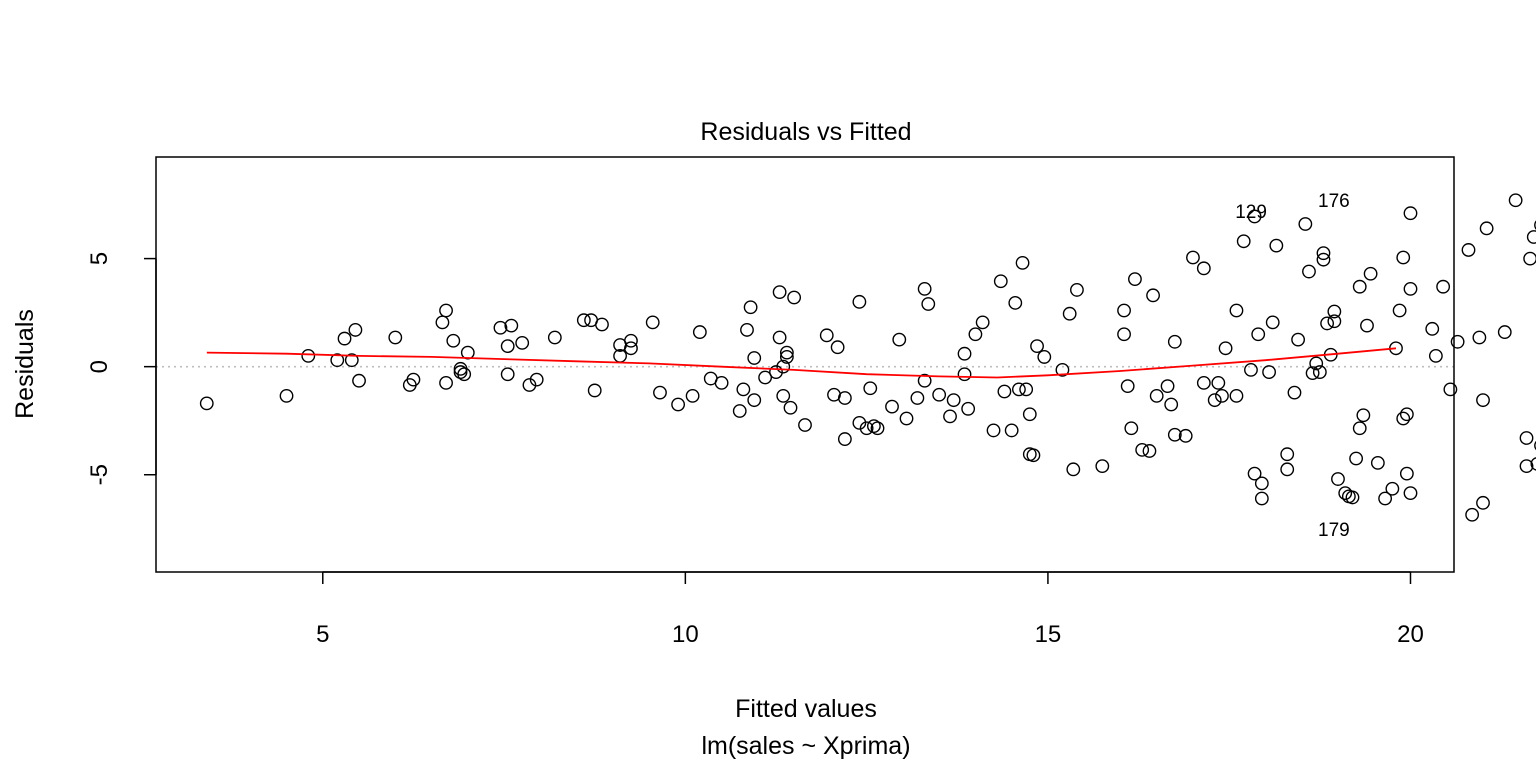 Image resolution: width=1536 pixels, height=768 pixels. Describe the element at coordinates (121, 368) in the screenshot. I see `y-axis: -5 0 5` at that location.